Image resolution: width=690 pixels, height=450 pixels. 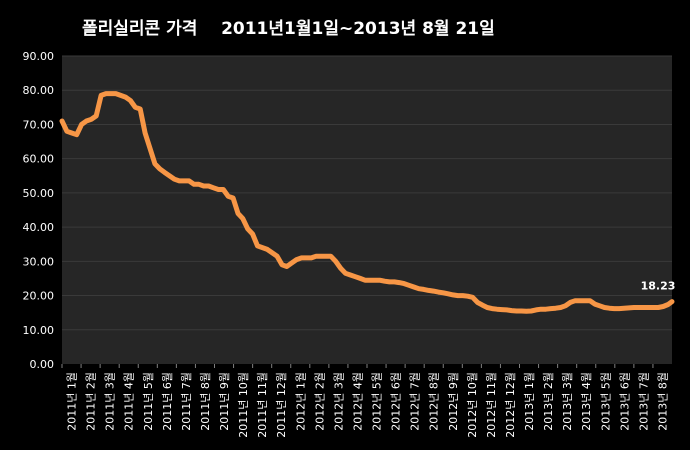 What do you see at coordinates (39, 261) in the screenshot?
I see `y-tick-label: 30.00` at bounding box center [39, 261].